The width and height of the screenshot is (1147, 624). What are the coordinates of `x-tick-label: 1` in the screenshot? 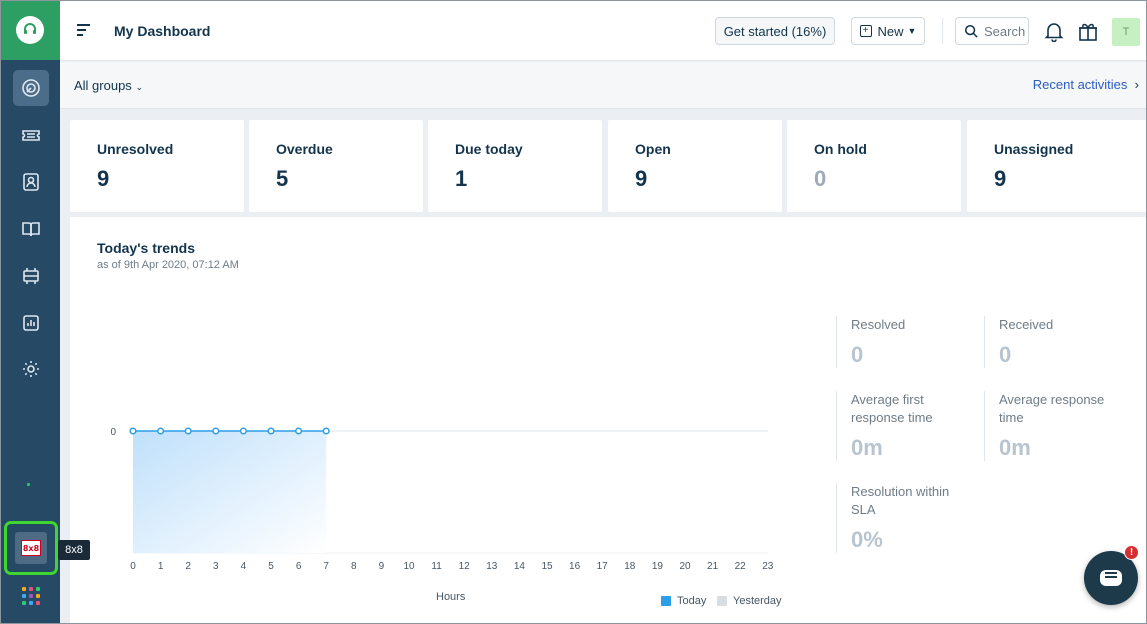 It's located at (161, 566).